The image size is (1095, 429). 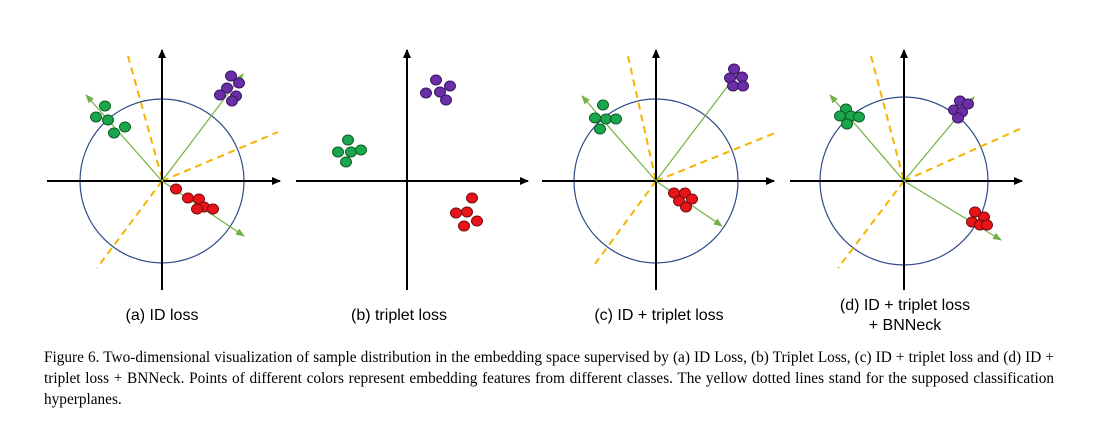 I want to click on panel-d-label-line1: (d) ID + triplet loss, so click(x=905, y=305).